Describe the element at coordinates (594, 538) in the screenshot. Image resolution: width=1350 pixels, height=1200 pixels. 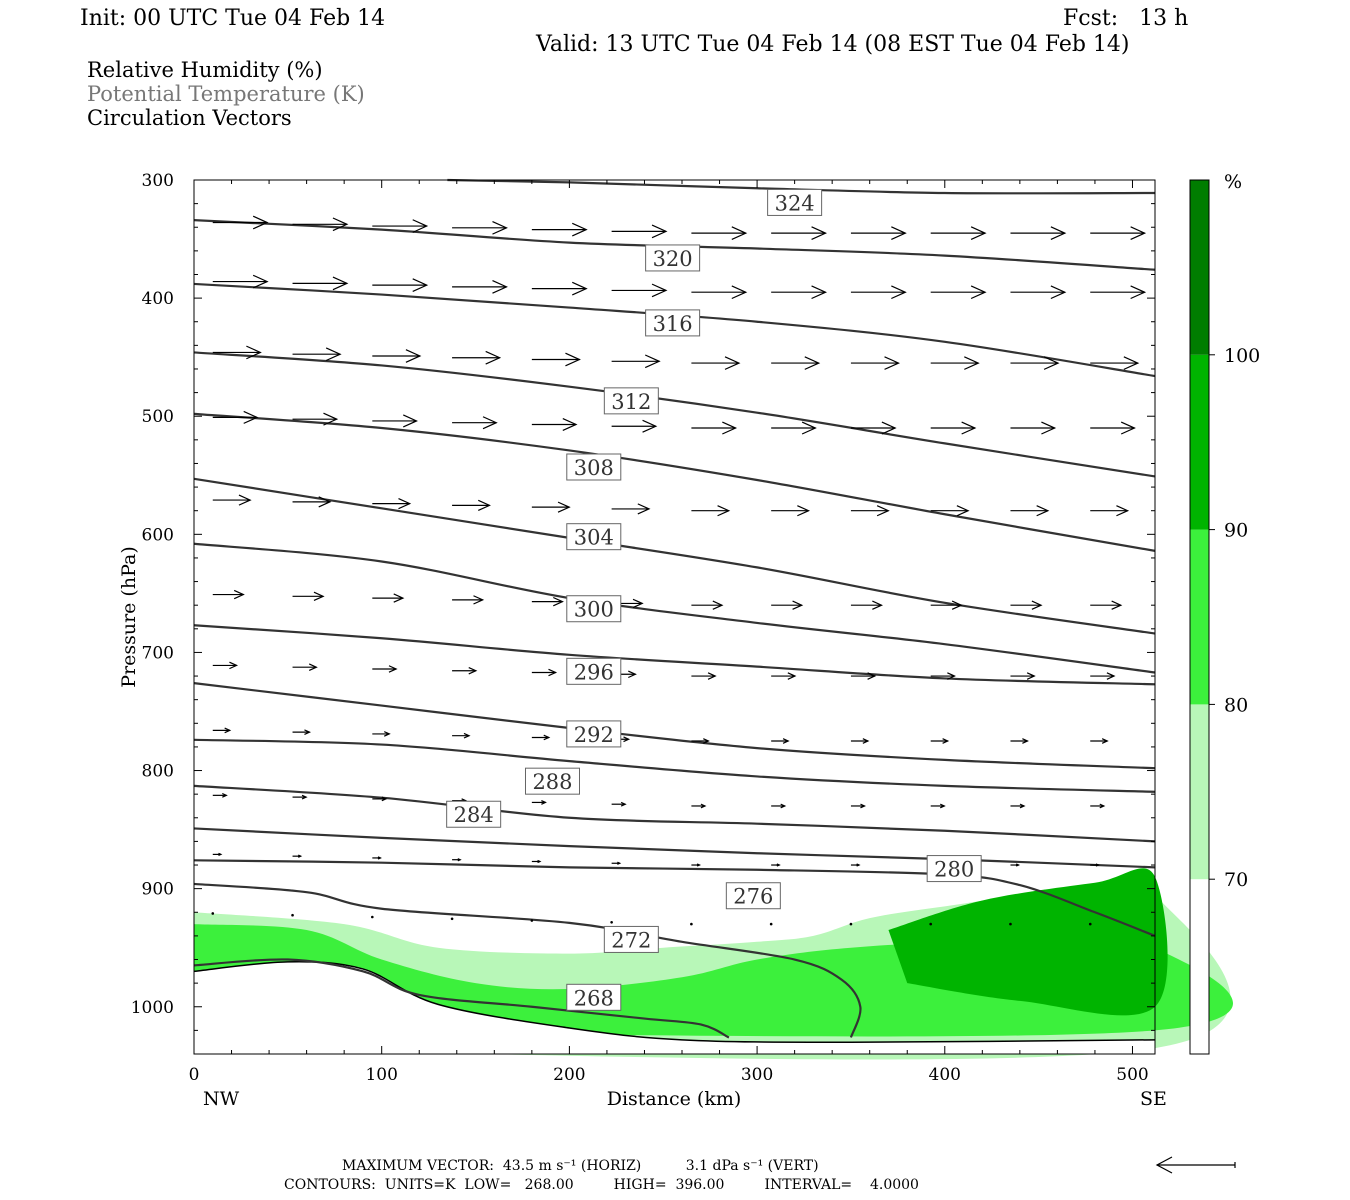
I see `svg-text: 304` at that location.